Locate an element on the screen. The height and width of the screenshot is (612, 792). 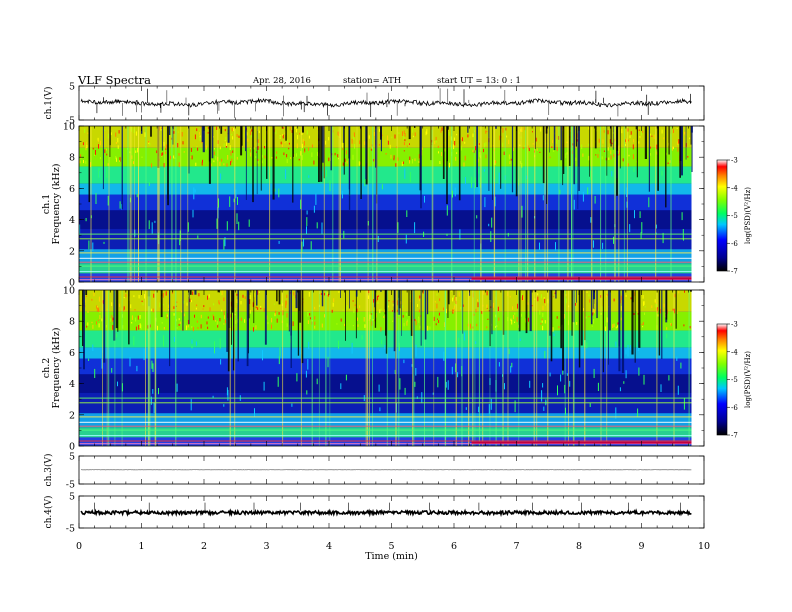
ch1-spec-y-label: ch.1Frequency (kHz) is located at coordinates (51, 204).